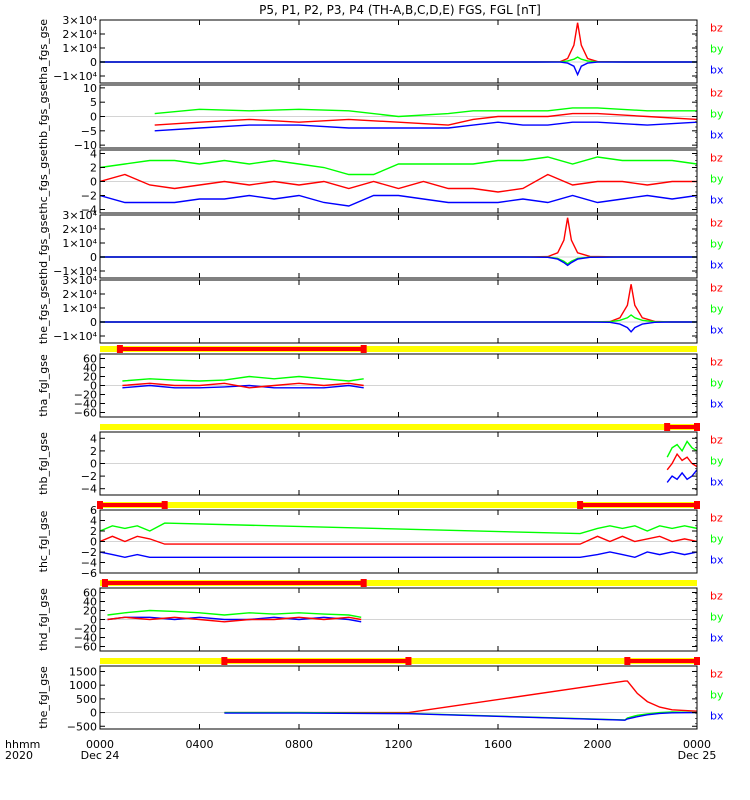 Image resolution: width=750 pixels, height=800 pixels. I want to click on series-line-thd_fgl-by, so click(234, 613).